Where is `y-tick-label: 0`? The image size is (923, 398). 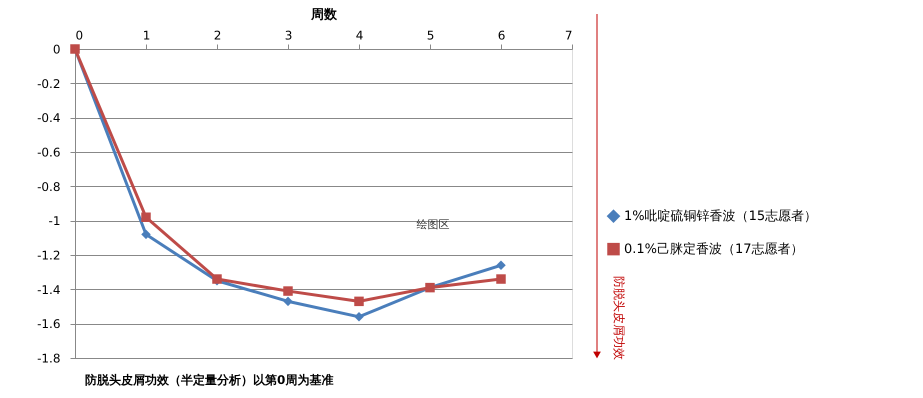 y-tick-label: 0 is located at coordinates (56, 49).